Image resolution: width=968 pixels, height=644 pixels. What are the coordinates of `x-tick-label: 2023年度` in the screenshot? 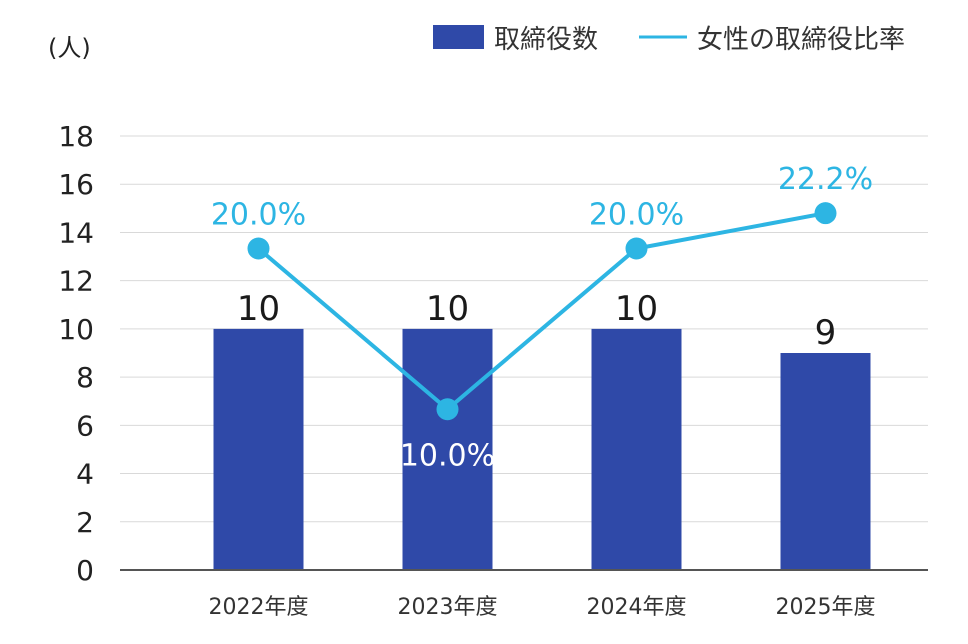 It's located at (448, 607).